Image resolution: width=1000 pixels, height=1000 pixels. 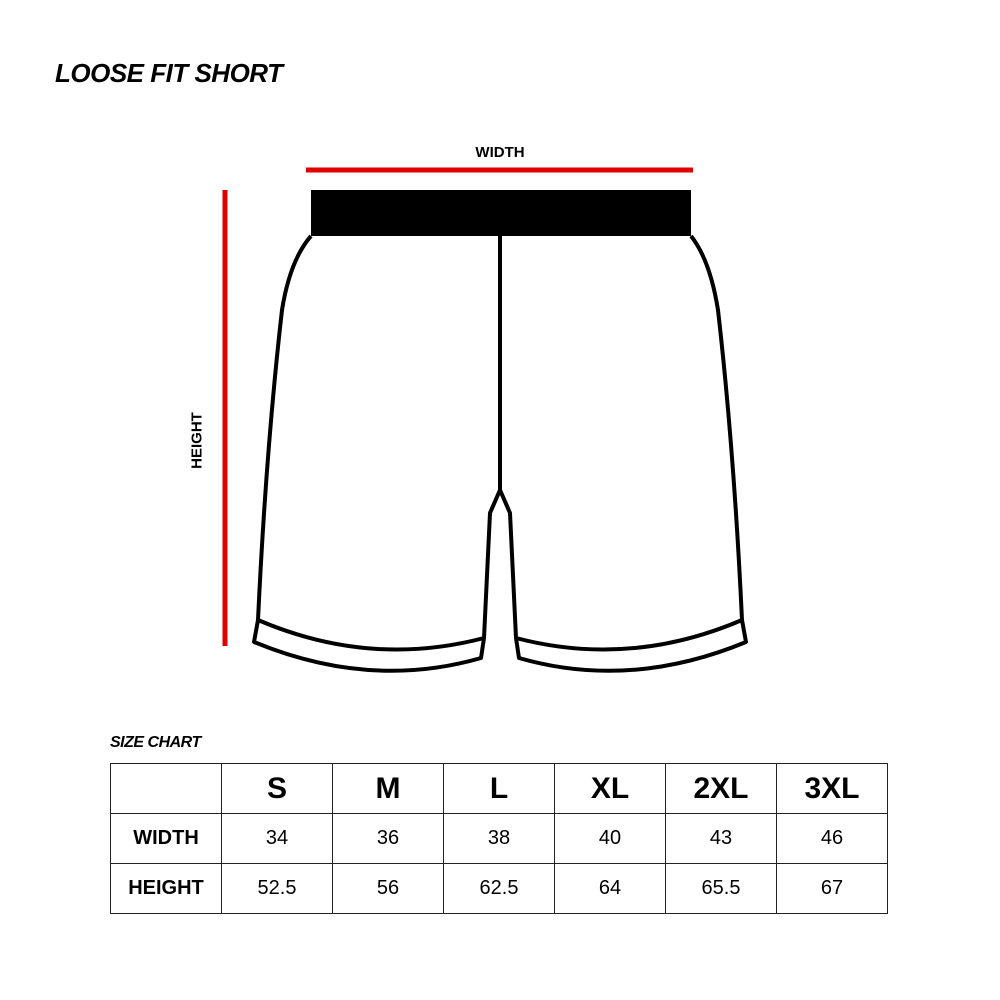 I want to click on corner-cell, so click(x=166, y=788).